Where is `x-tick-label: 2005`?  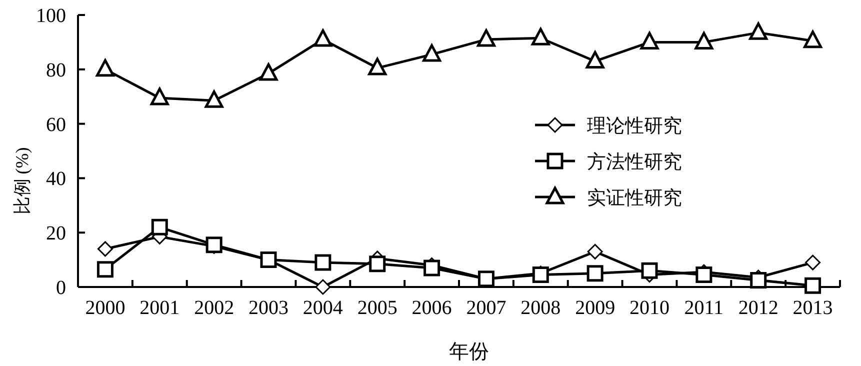 x-tick-label: 2005 is located at coordinates (377, 308).